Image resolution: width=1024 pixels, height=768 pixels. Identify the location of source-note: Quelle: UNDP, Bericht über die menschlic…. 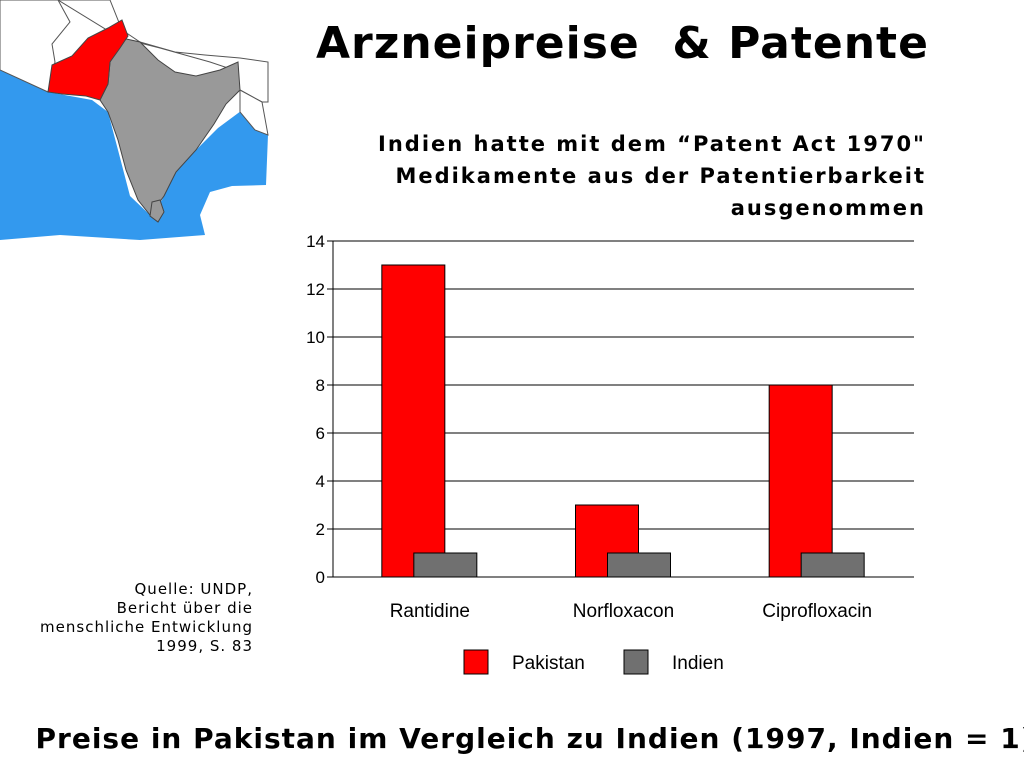
(131, 618).